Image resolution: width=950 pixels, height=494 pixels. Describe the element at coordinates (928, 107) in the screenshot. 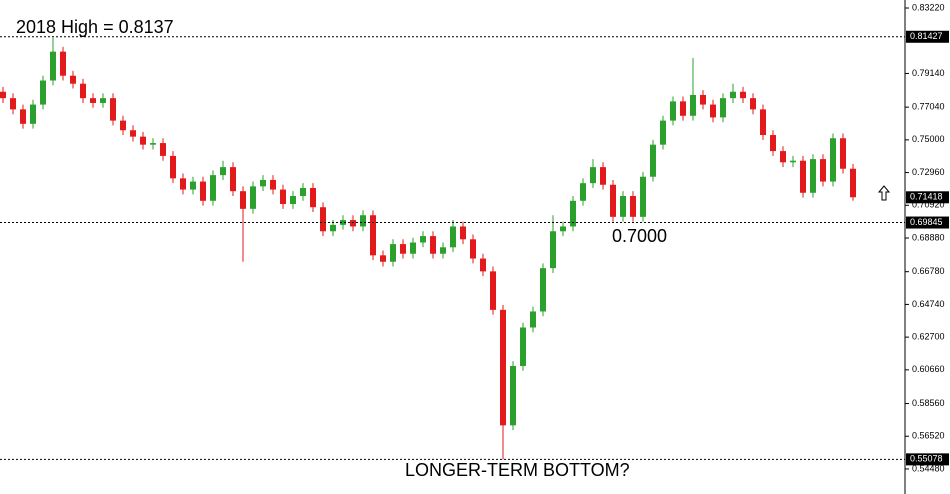

I see `y-tick-label: 0.77040` at that location.